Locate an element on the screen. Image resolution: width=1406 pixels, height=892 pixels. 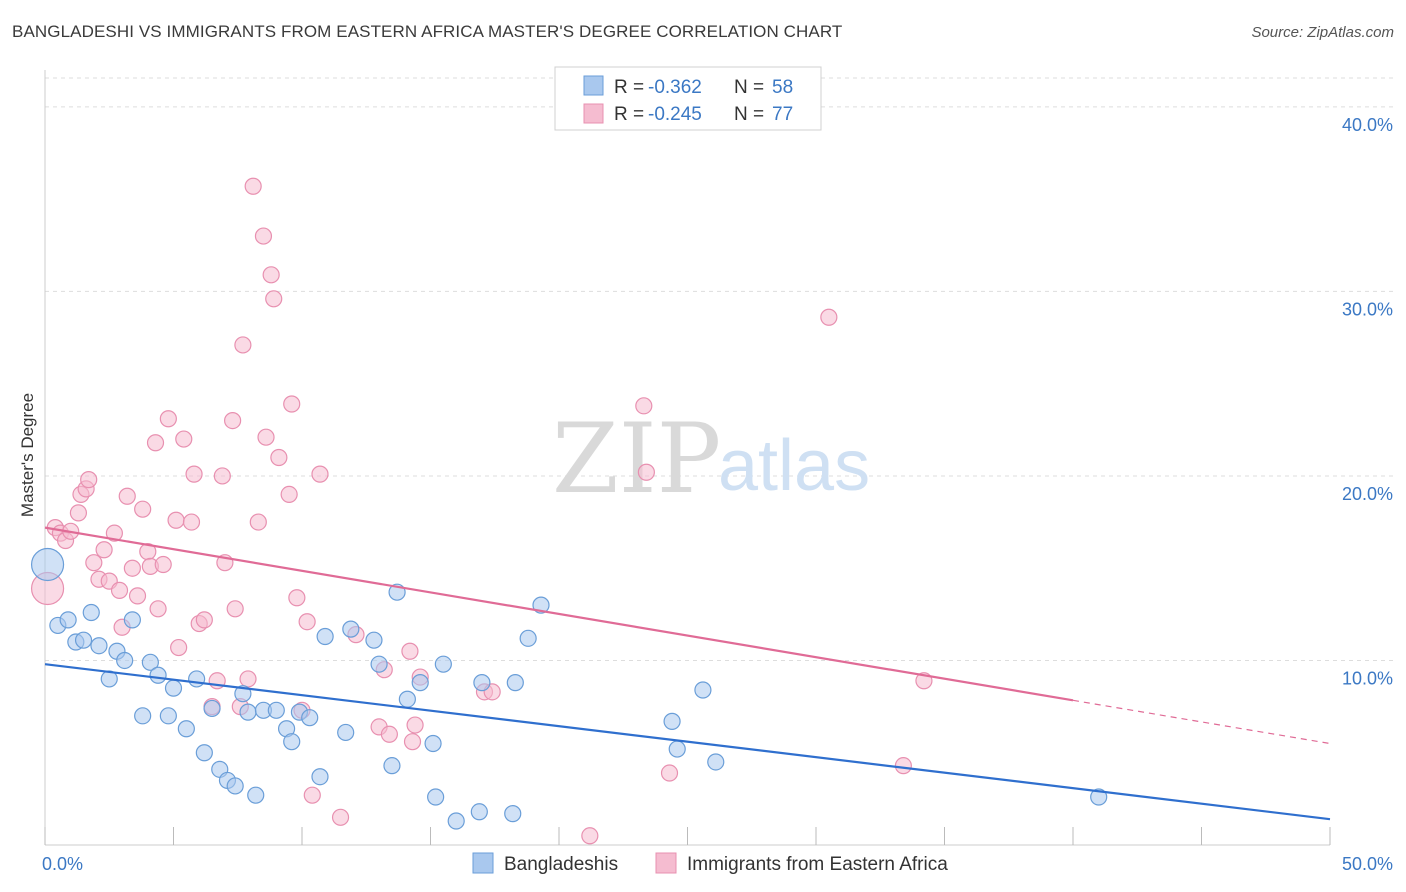
legend-n-value-2: 77 is located at coordinates (782, 114).